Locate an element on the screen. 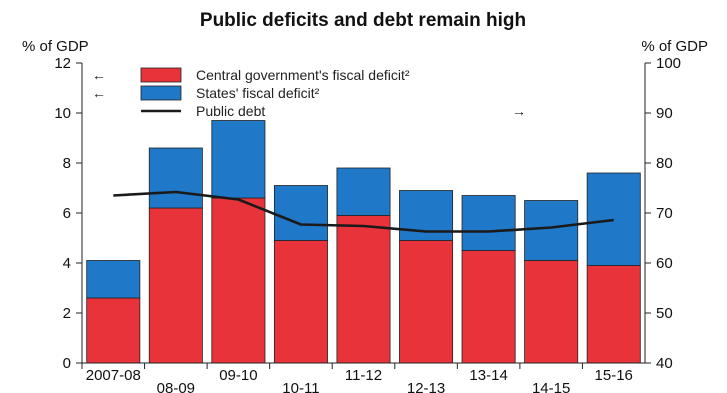 The width and height of the screenshot is (727, 393). y-left-tick-2: 2 is located at coordinates (67, 313).